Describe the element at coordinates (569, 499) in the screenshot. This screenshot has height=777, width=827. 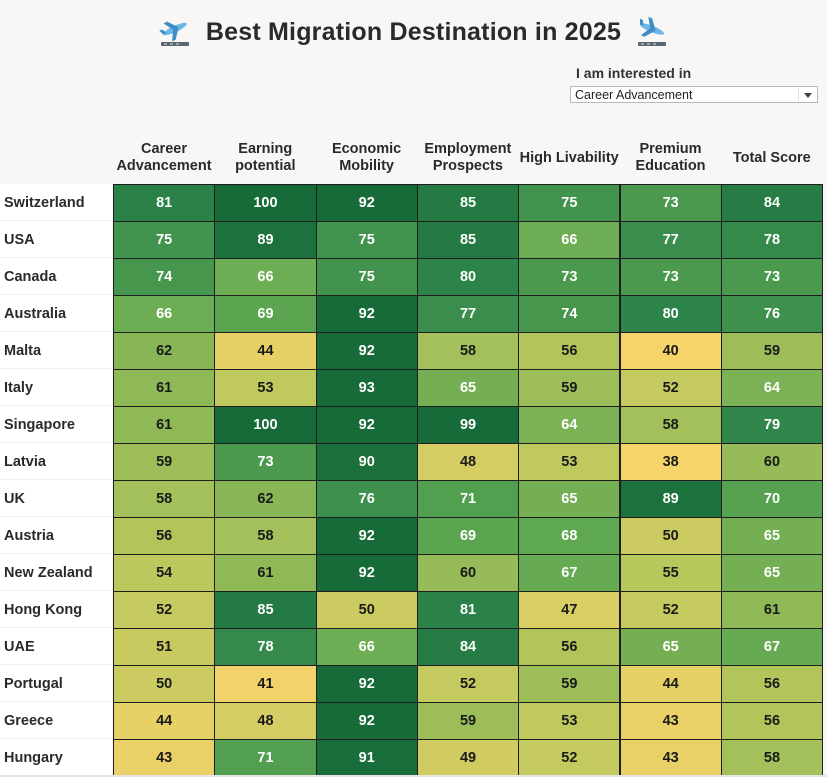
I see `heatmap-cell-uk-high-livability: 65` at that location.